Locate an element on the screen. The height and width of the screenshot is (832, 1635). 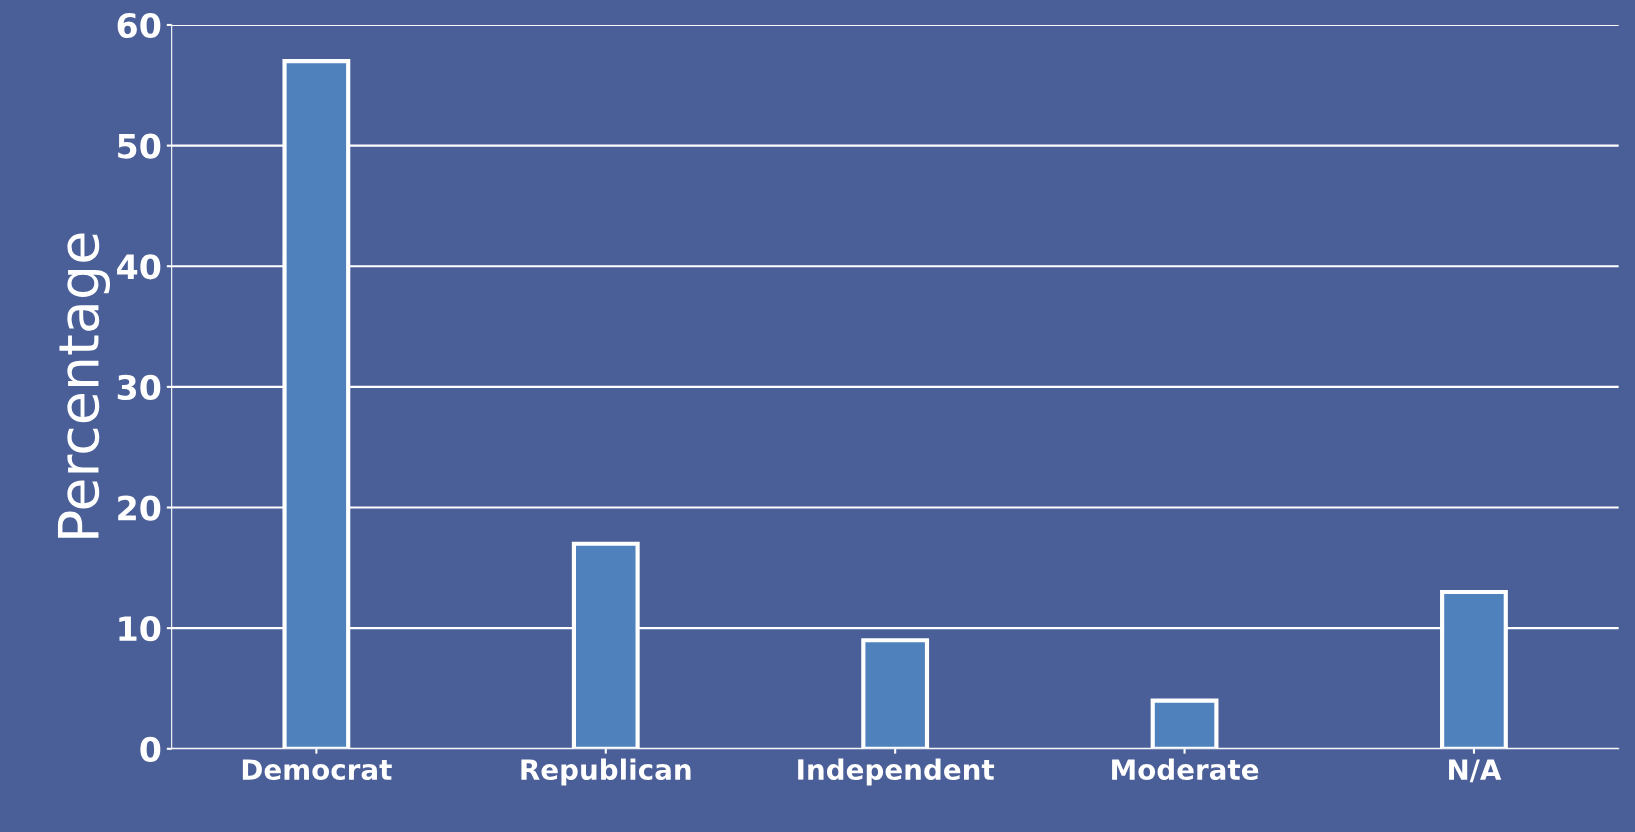
x-tick-label: Independent is located at coordinates (896, 772).